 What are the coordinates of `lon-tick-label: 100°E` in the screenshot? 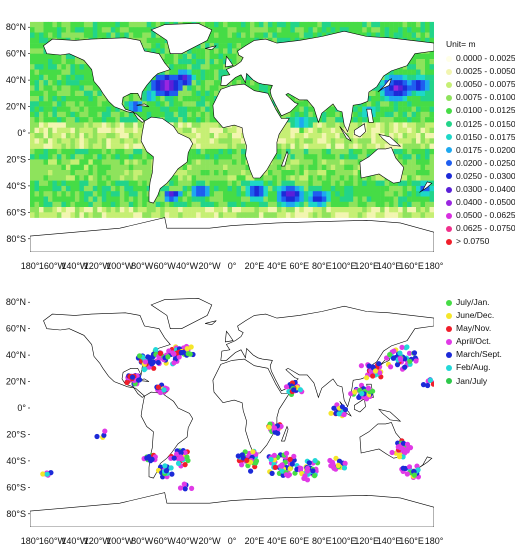 It's located at (344, 541).